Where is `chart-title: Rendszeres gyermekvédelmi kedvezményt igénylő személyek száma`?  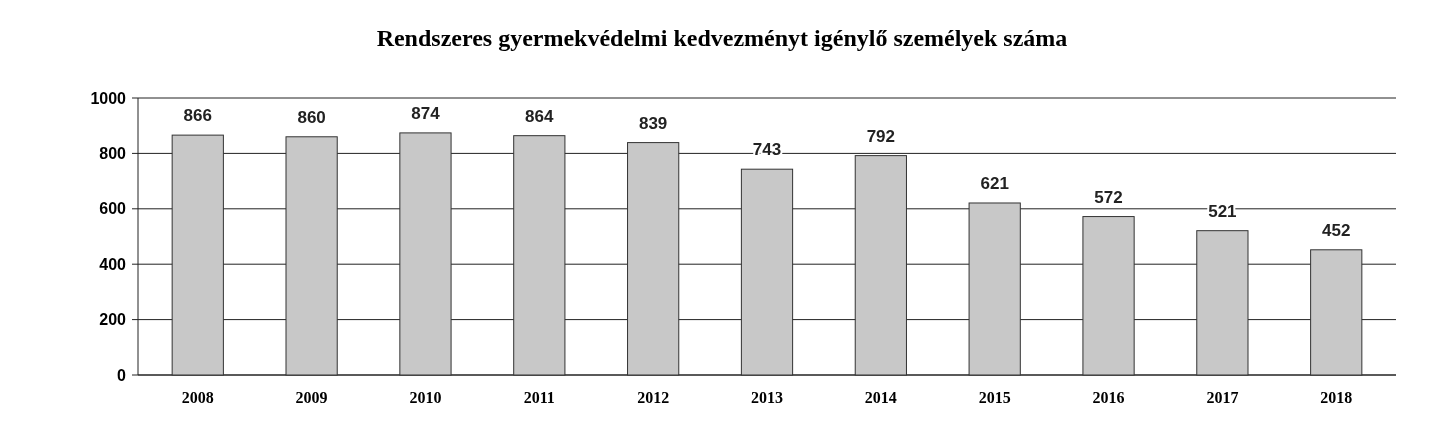 chart-title: Rendszeres gyermekvédelmi kedvezményt igénylő személyek száma is located at coordinates (722, 38).